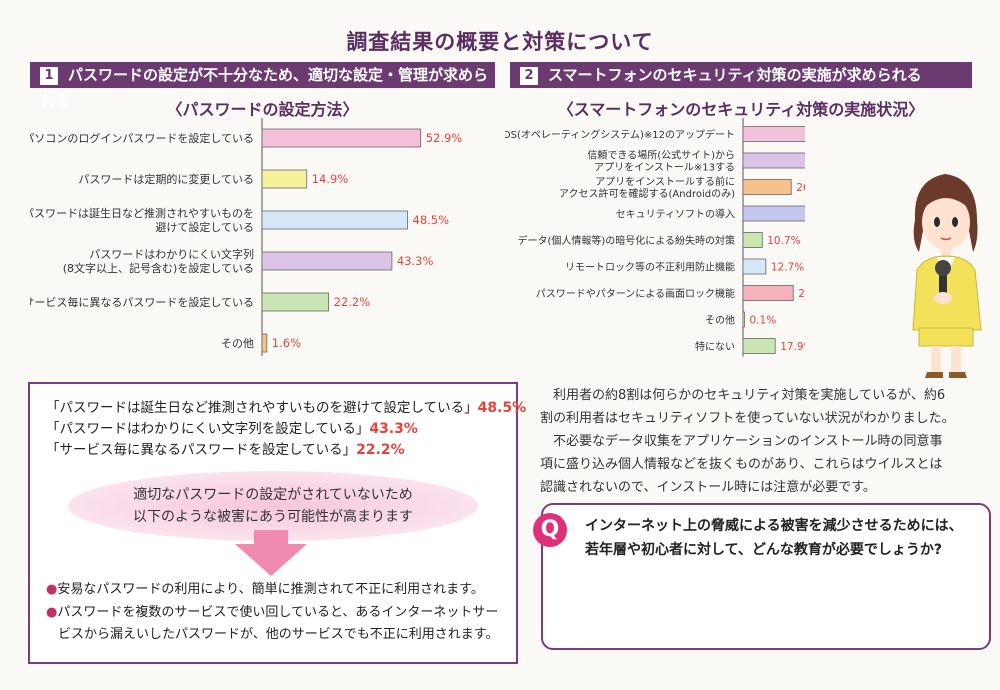 The width and height of the screenshot is (1000, 690). Describe the element at coordinates (635, 293) in the screenshot. I see `category-label: パスワードやパターンによる画面ロック機能` at that location.